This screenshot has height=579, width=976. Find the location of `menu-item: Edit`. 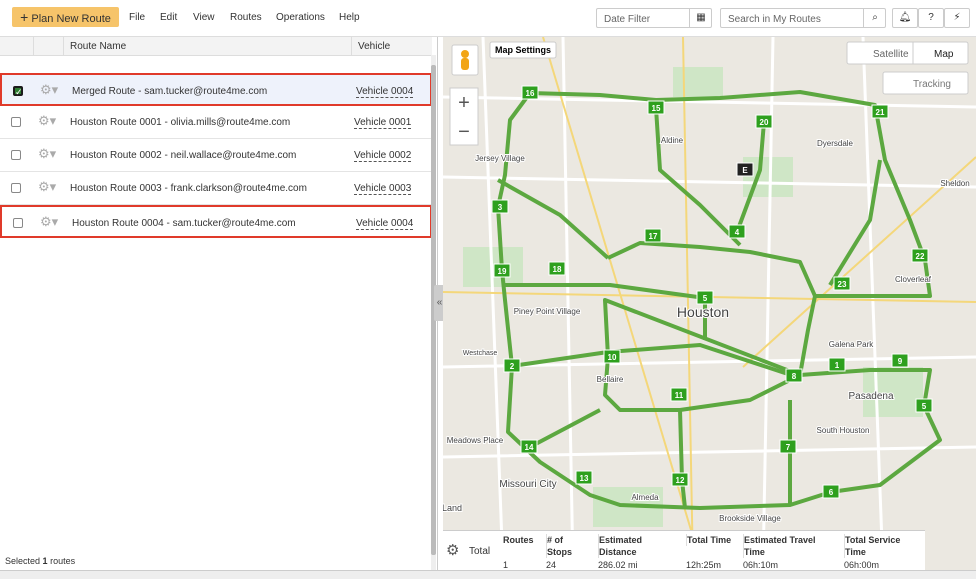

menu-item: Edit is located at coordinates (169, 17).